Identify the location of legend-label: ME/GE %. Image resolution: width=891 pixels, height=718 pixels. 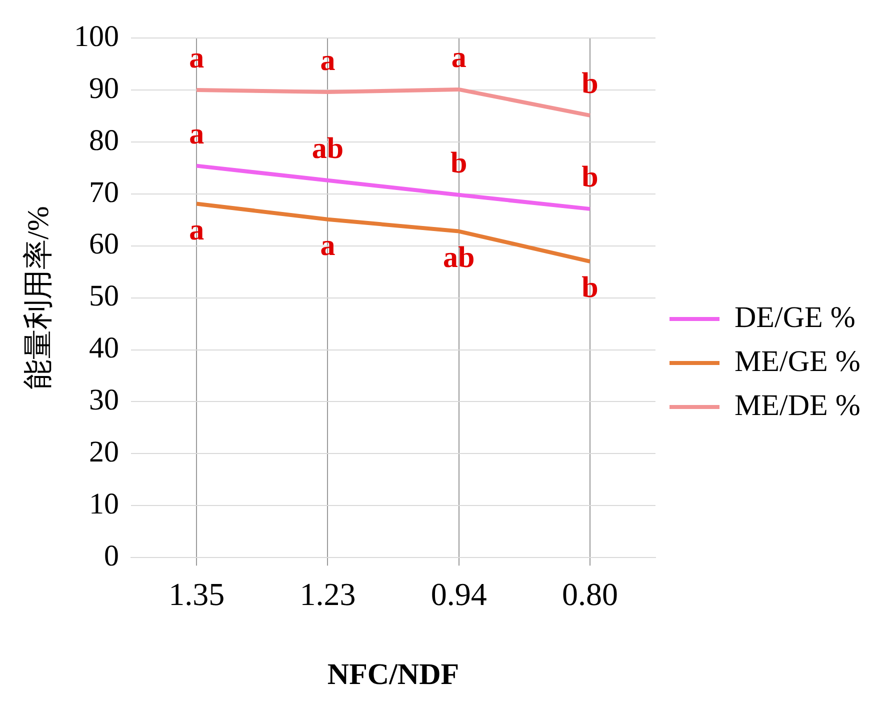
(797, 361).